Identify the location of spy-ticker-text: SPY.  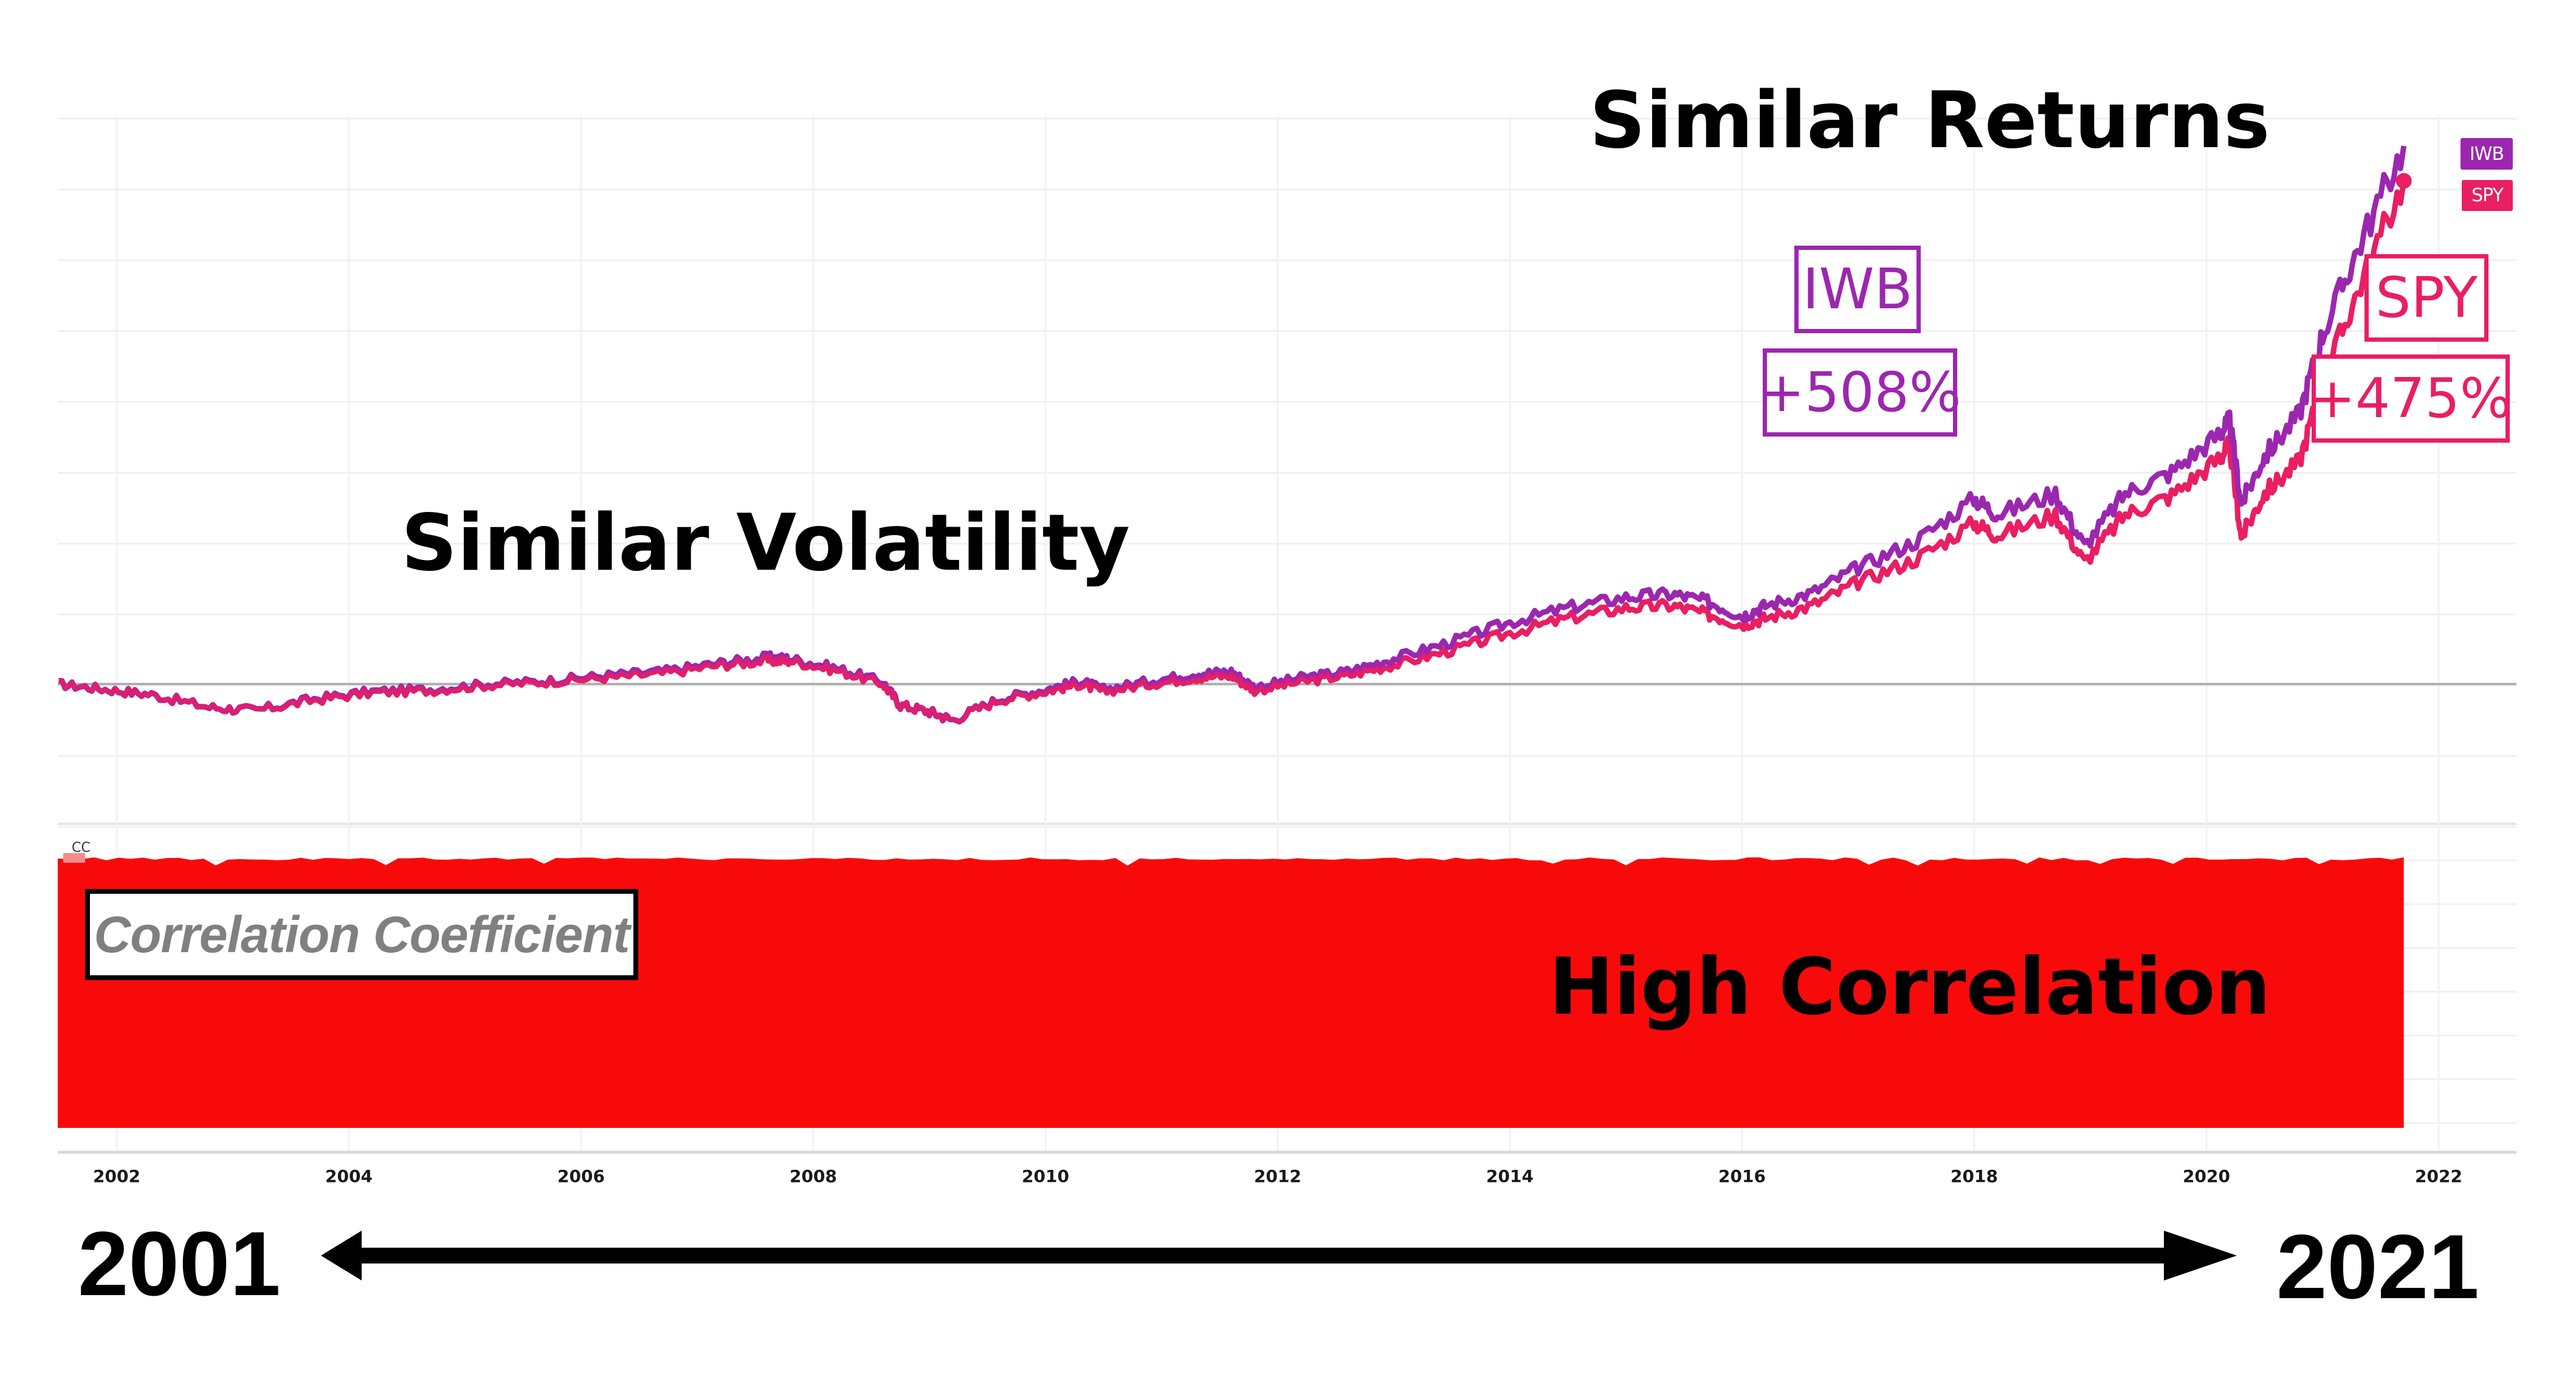
(2426, 297).